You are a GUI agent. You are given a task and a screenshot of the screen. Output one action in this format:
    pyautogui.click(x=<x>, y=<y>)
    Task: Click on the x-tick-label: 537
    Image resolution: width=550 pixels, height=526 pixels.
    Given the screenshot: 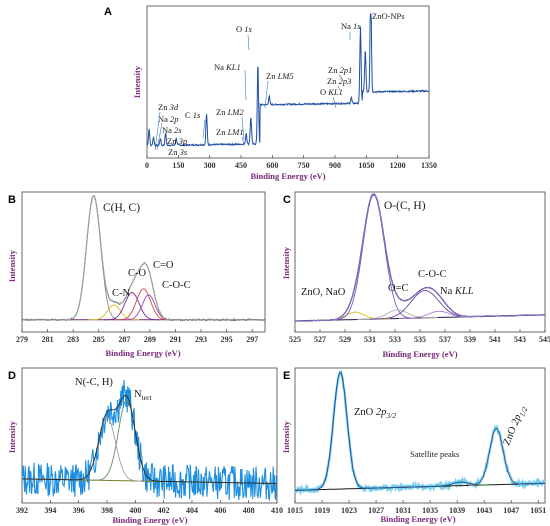 What is the action you would take?
    pyautogui.click(x=445, y=339)
    